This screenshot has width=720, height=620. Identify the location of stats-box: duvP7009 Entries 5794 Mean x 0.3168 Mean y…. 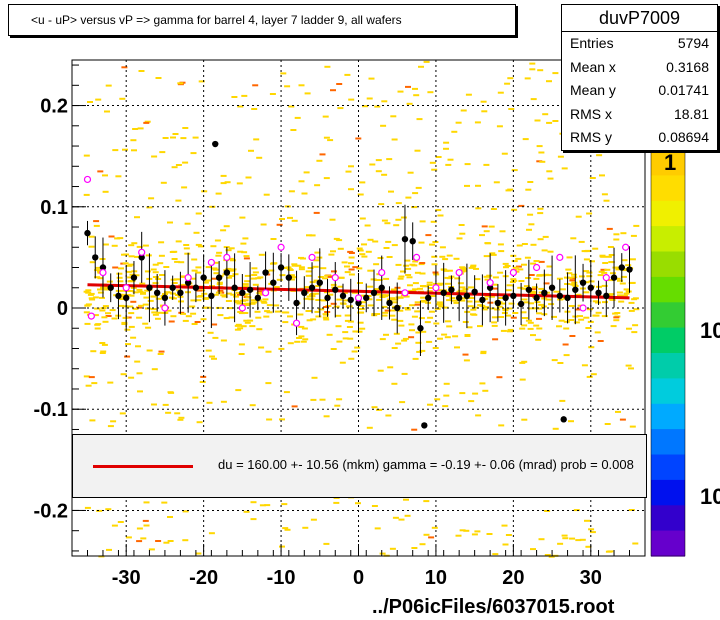
(639, 77).